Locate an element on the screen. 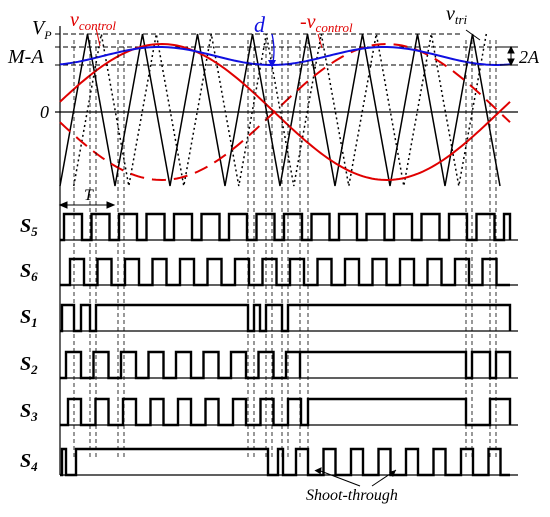 The width and height of the screenshot is (550, 517). signal-row-s5: S5 is located at coordinates (269, 227).